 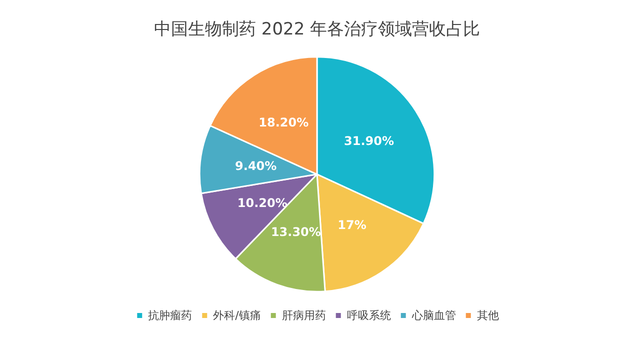 What do you see at coordinates (262, 203) in the screenshot?
I see `data-label: 10.20%` at bounding box center [262, 203].